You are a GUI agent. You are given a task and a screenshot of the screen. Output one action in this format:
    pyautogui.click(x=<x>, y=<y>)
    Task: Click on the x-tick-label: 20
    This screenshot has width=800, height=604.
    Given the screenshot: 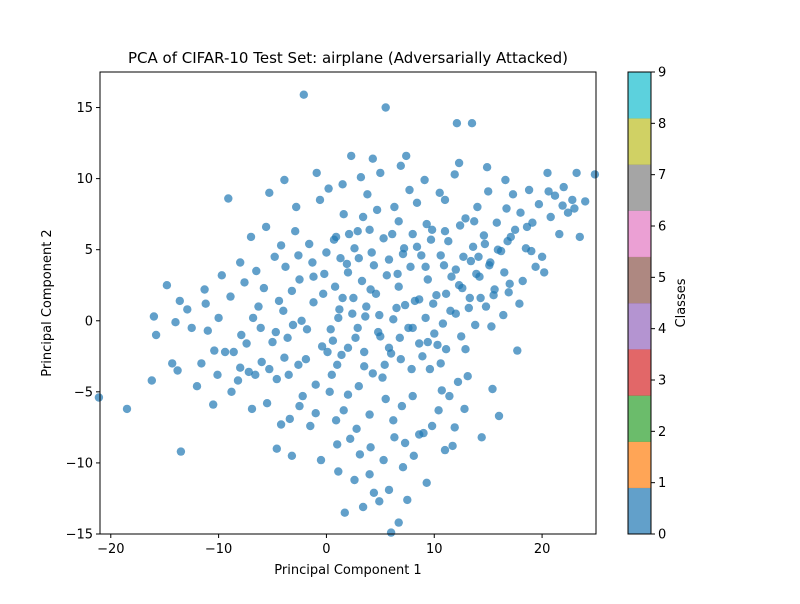 What is the action you would take?
    pyautogui.click(x=542, y=549)
    